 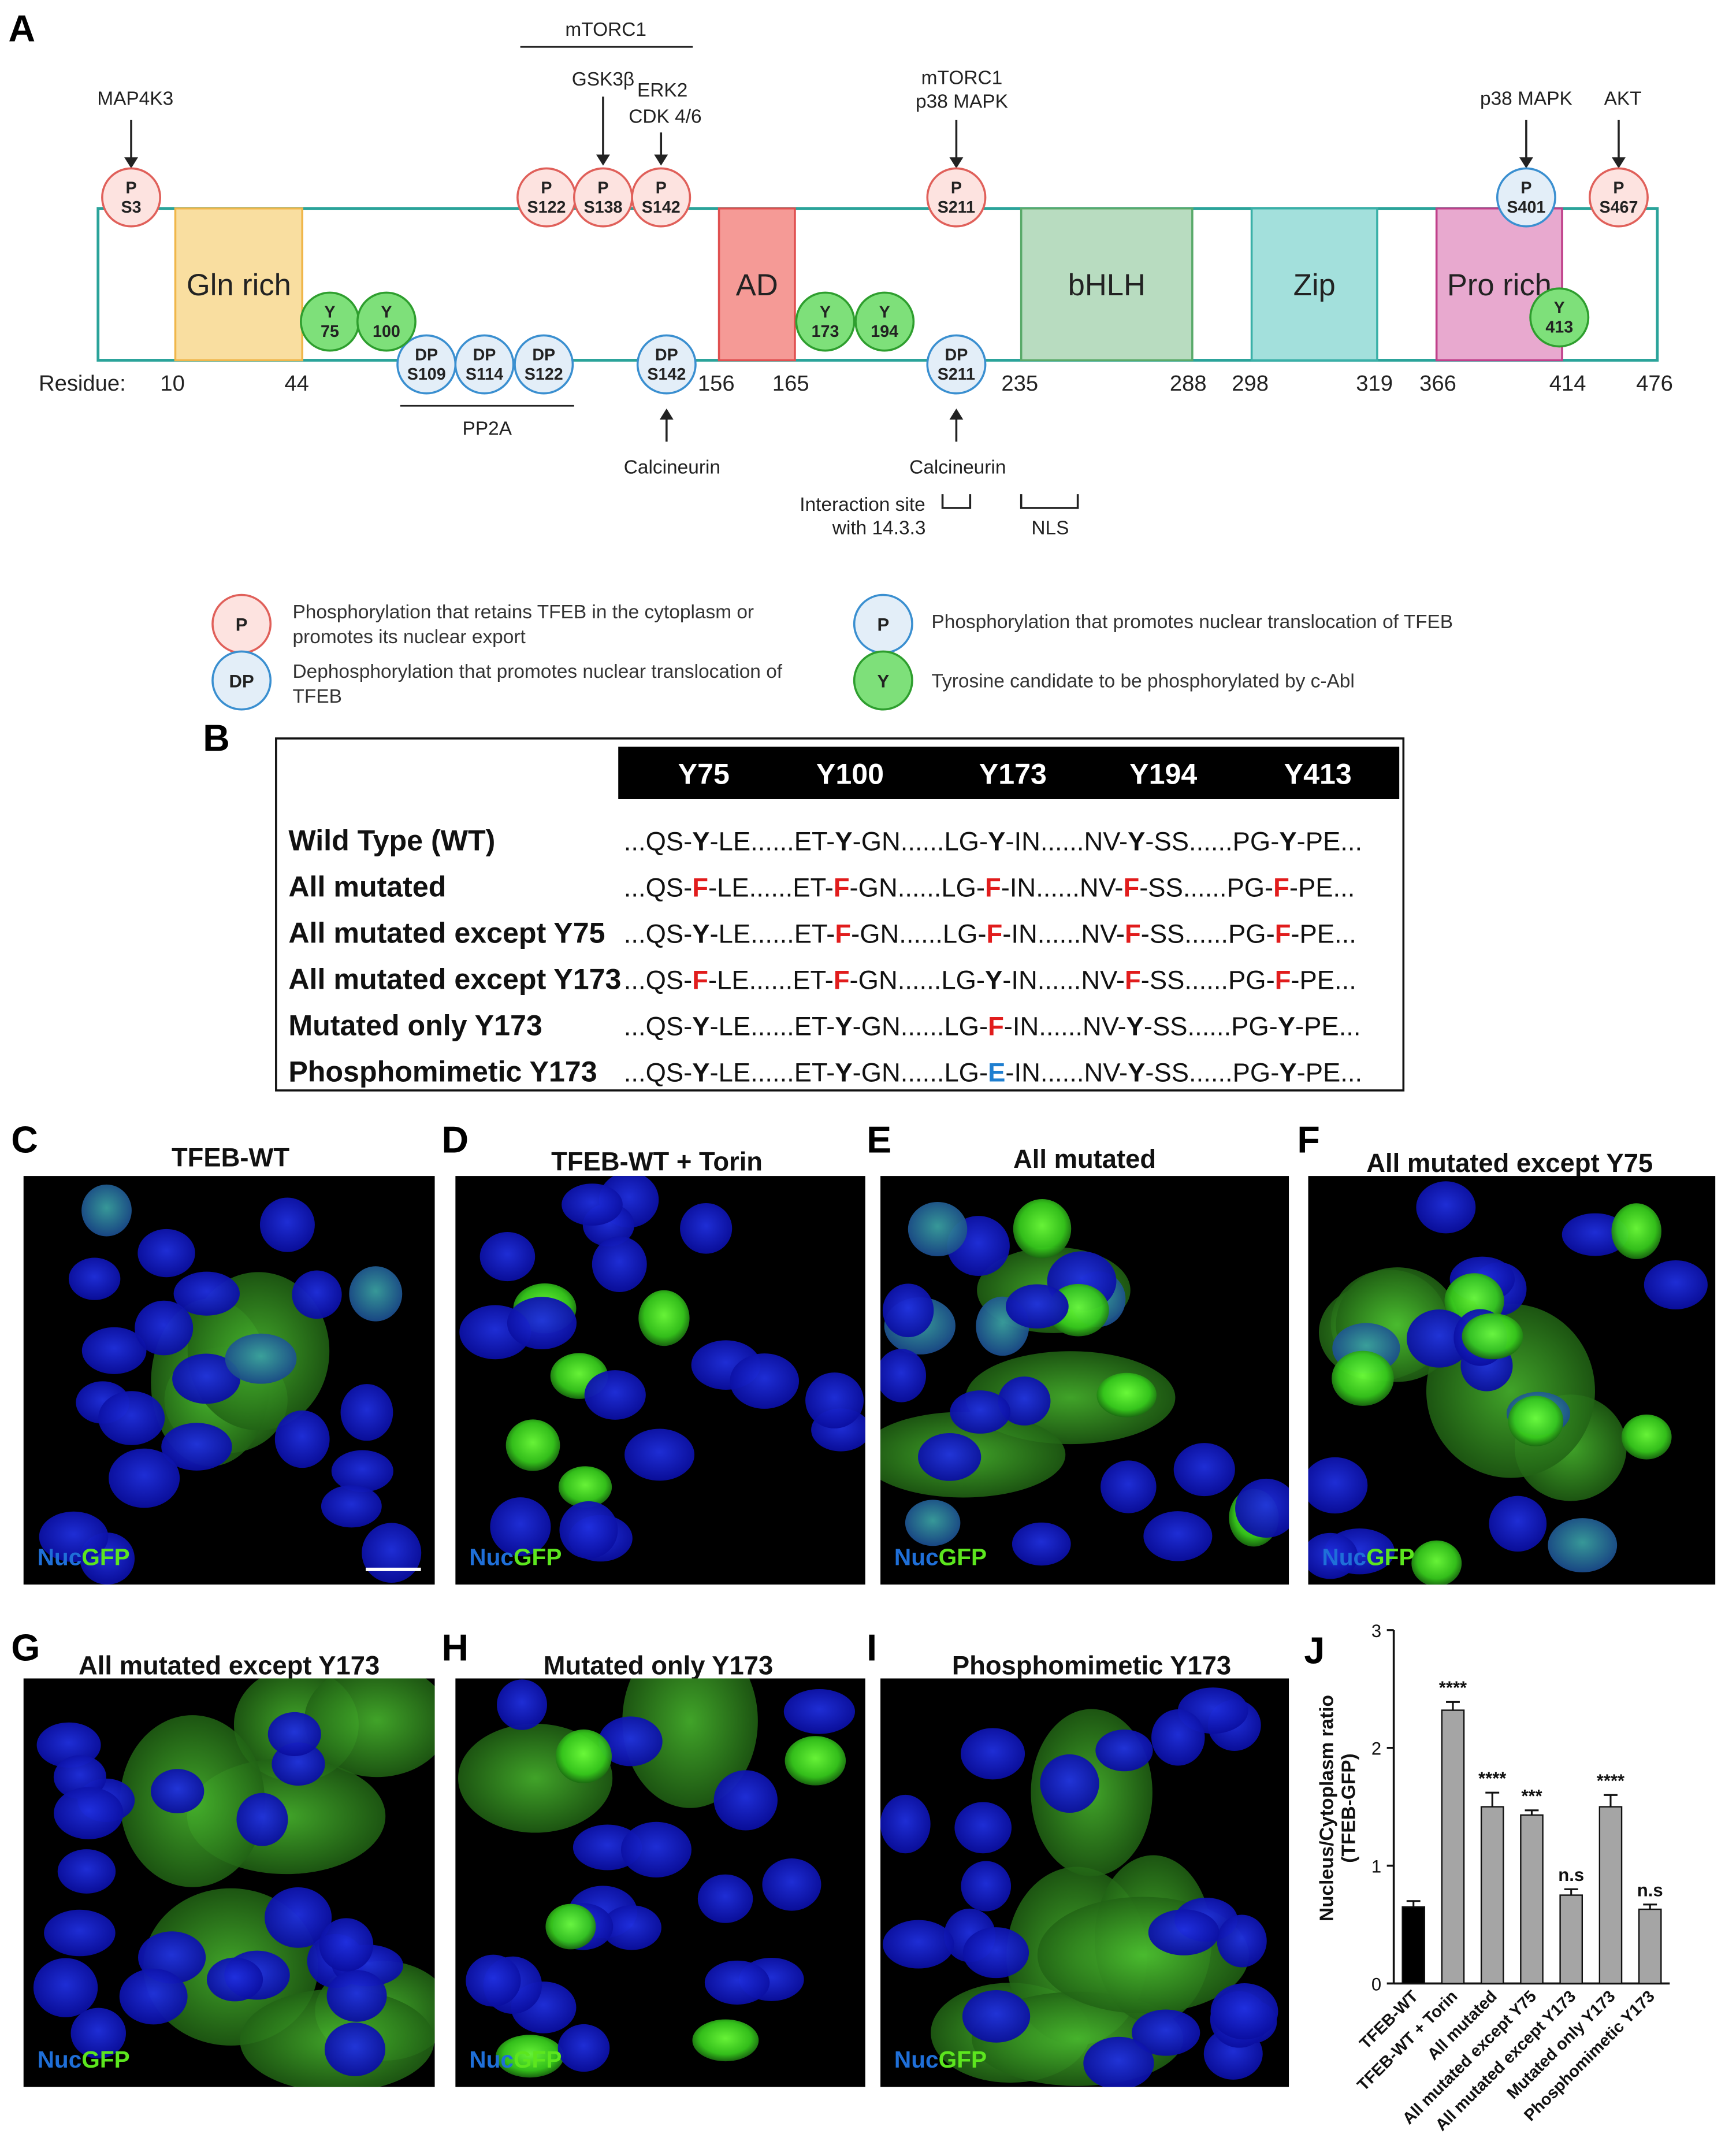 I want to click on svg-text: S142, so click(x=662, y=207).